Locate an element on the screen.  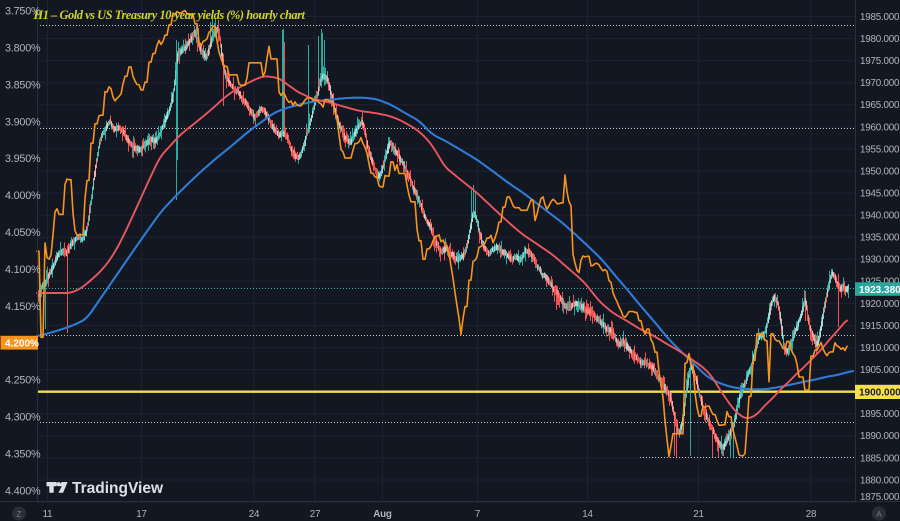
svg-text: 1960.000 is located at coordinates (880, 127).